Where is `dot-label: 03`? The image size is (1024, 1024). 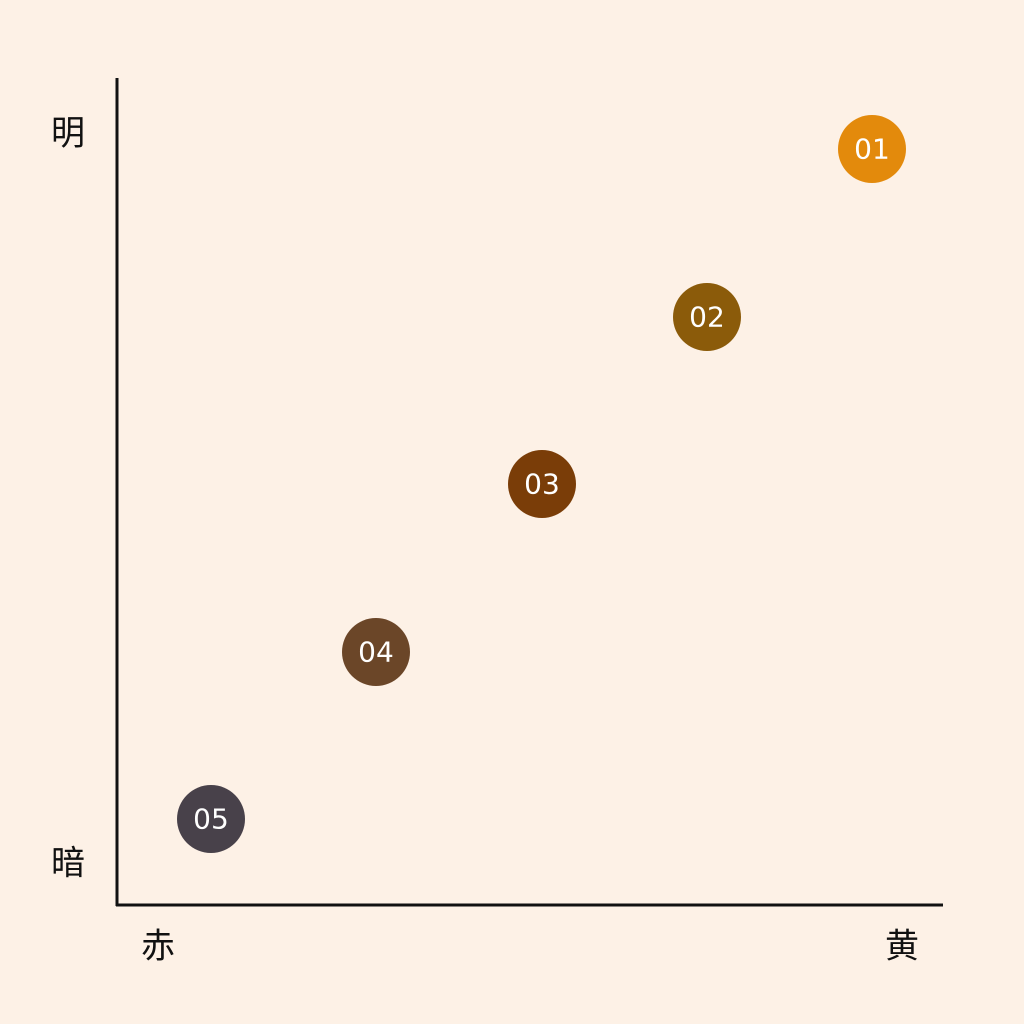
dot-label: 03 is located at coordinates (542, 484).